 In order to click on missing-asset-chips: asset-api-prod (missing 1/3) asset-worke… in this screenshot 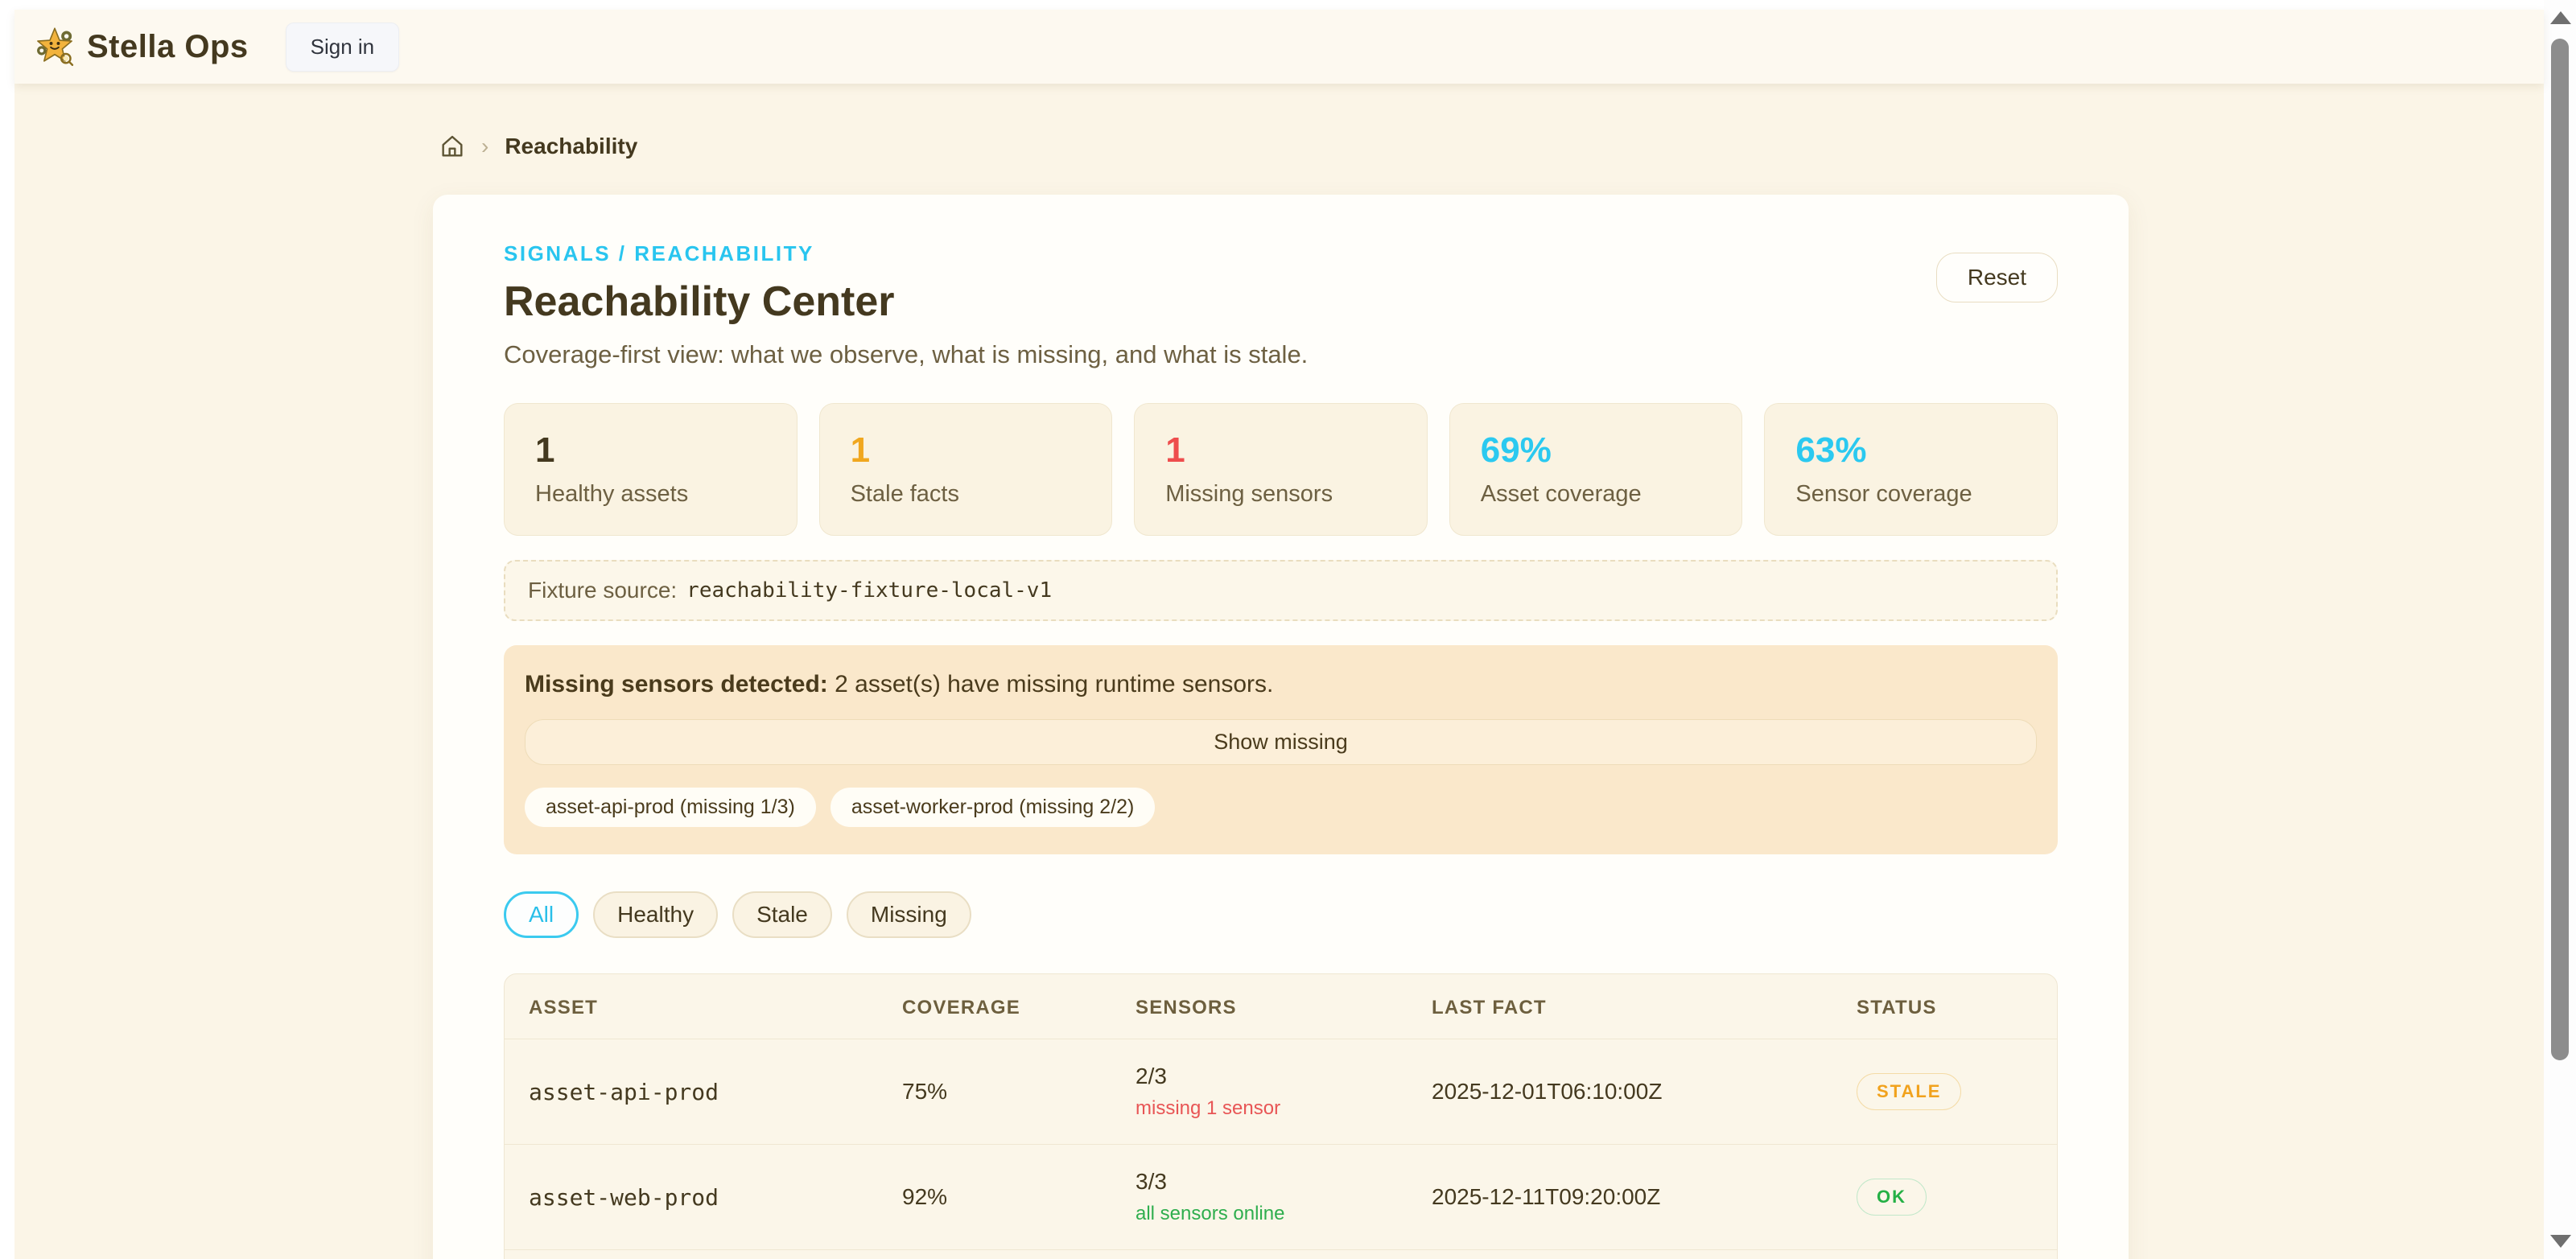, I will do `click(1281, 807)`.